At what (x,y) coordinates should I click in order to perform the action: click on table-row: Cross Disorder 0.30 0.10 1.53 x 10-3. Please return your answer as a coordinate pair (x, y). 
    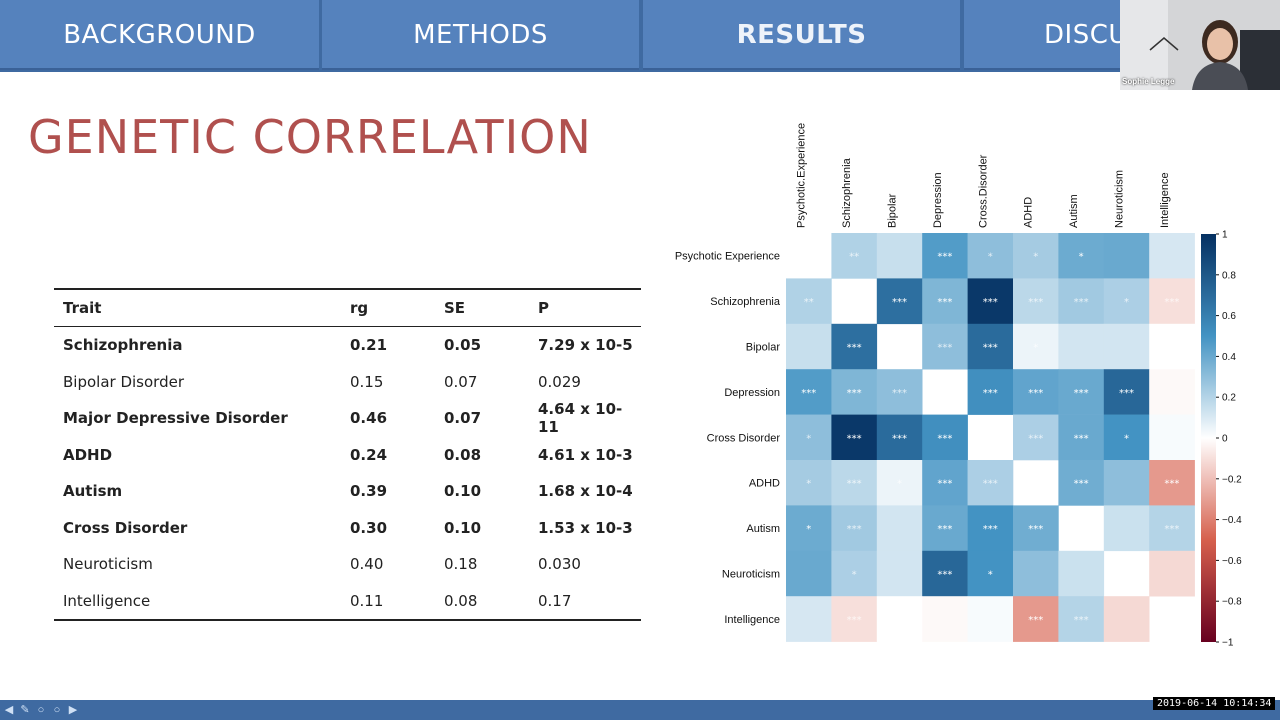
    Looking at the image, I should click on (347, 528).